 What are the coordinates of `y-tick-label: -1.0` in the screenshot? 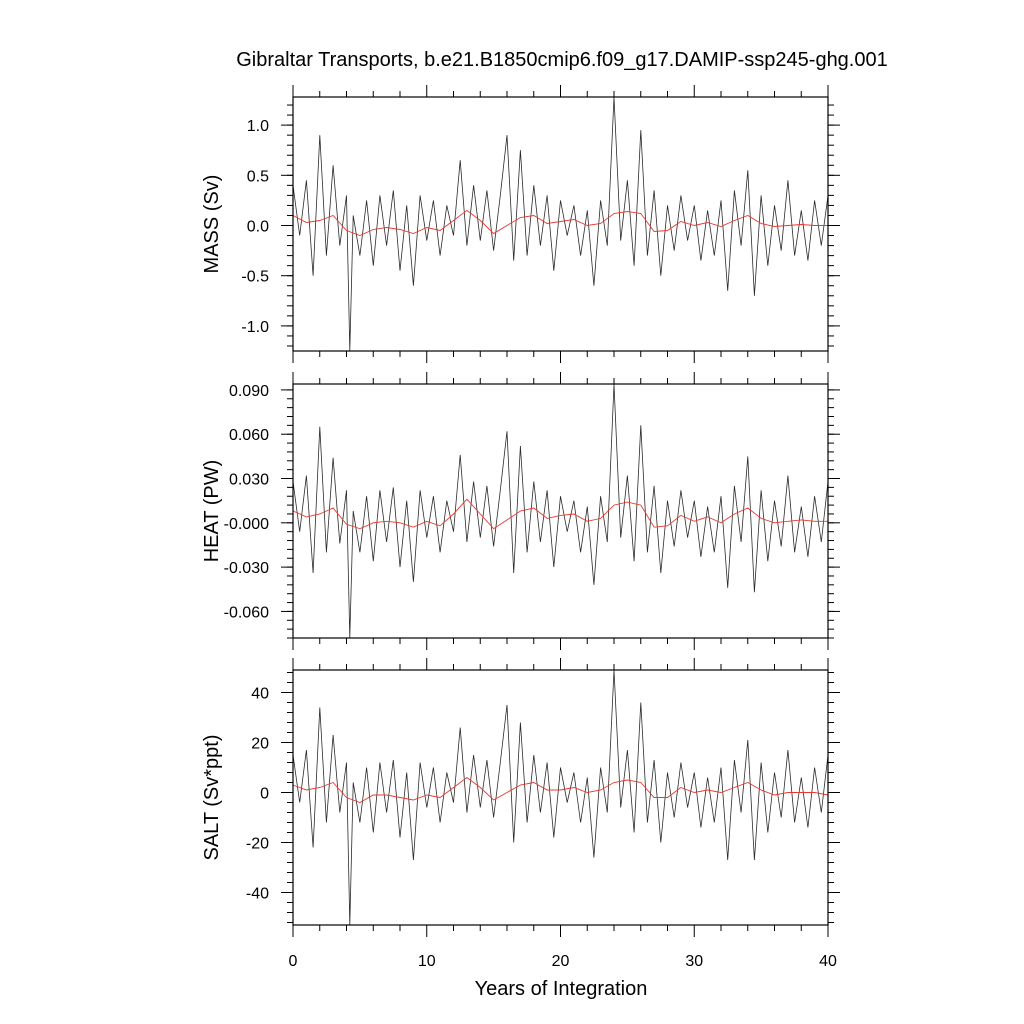 It's located at (255, 327).